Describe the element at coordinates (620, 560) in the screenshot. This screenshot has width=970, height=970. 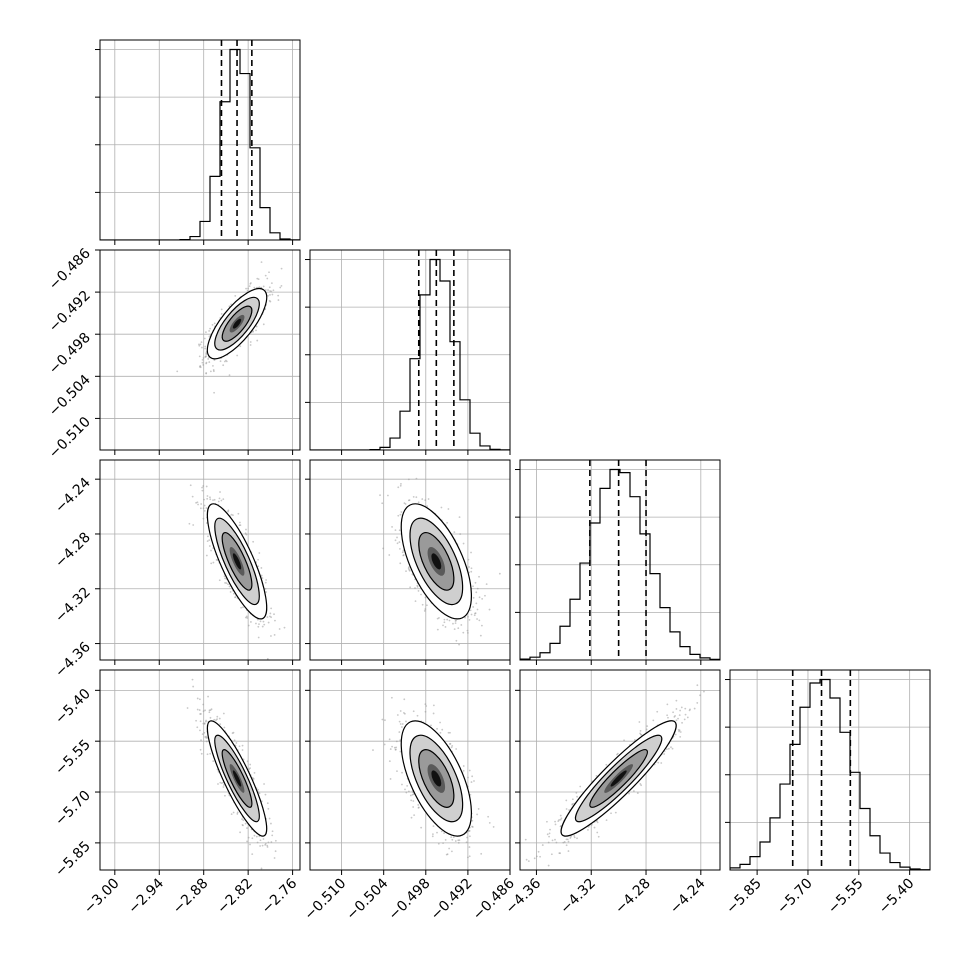
I see `panel-frame` at that location.